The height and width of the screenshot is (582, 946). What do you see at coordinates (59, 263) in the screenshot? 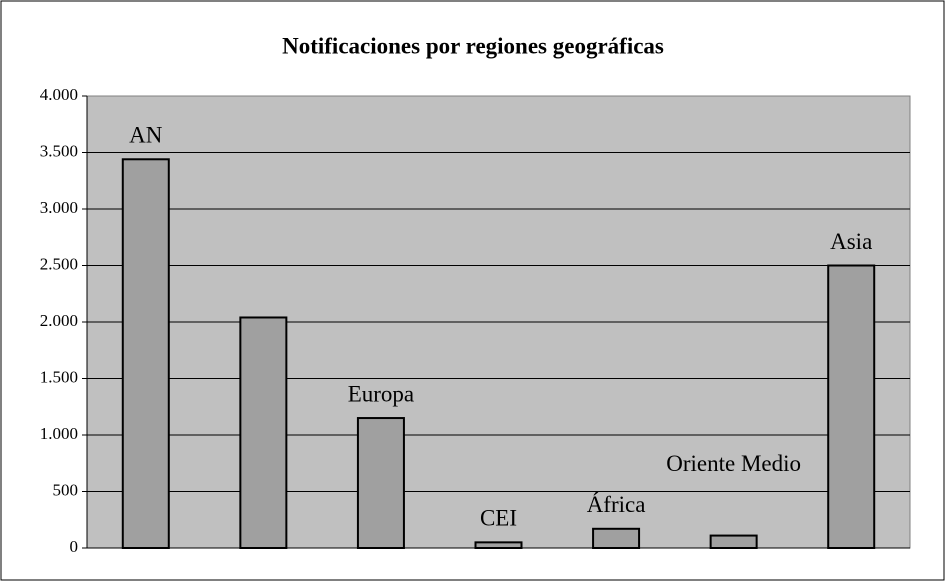
I see `y-tick-label: 2.500` at bounding box center [59, 263].